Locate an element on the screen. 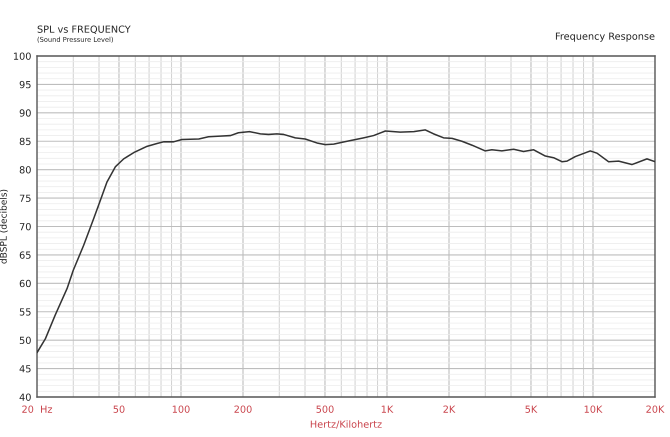  x-tick-label: 1K is located at coordinates (388, 409).